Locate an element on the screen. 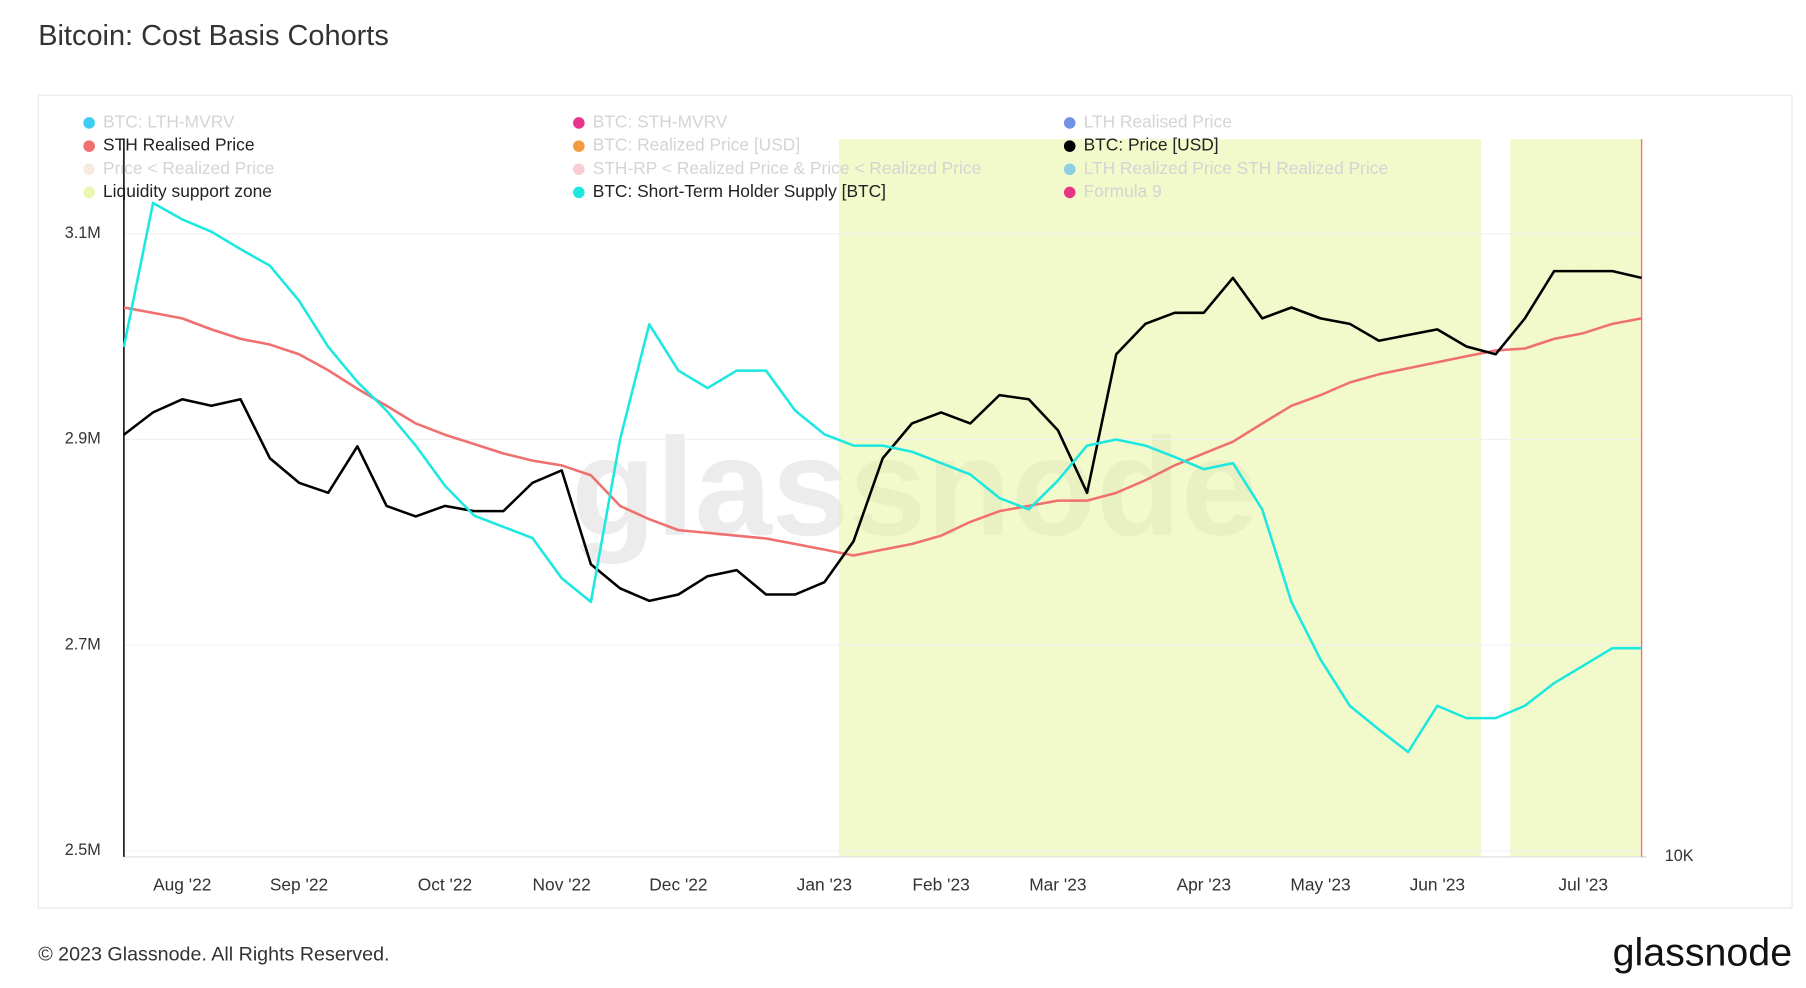 This screenshot has width=1806, height=988. x-tick-label: Jan '23 is located at coordinates (824, 884).